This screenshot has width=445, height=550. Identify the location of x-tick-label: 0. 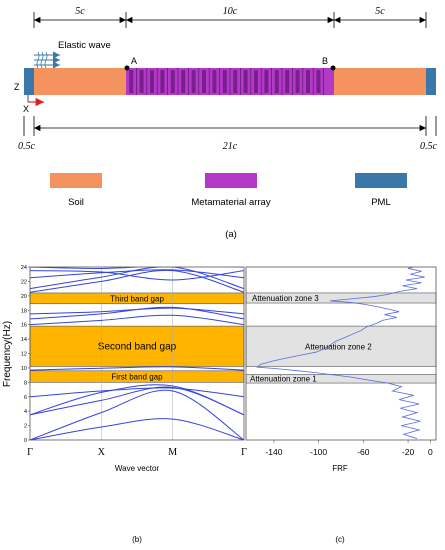
(430, 452).